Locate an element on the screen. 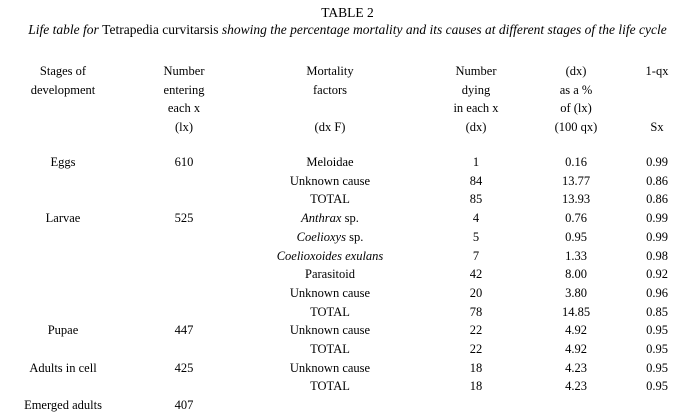 This screenshot has height=416, width=695. table-row: Larvae 525 Anthrax sp. 4 0.76 0.99 is located at coordinates (347, 218).